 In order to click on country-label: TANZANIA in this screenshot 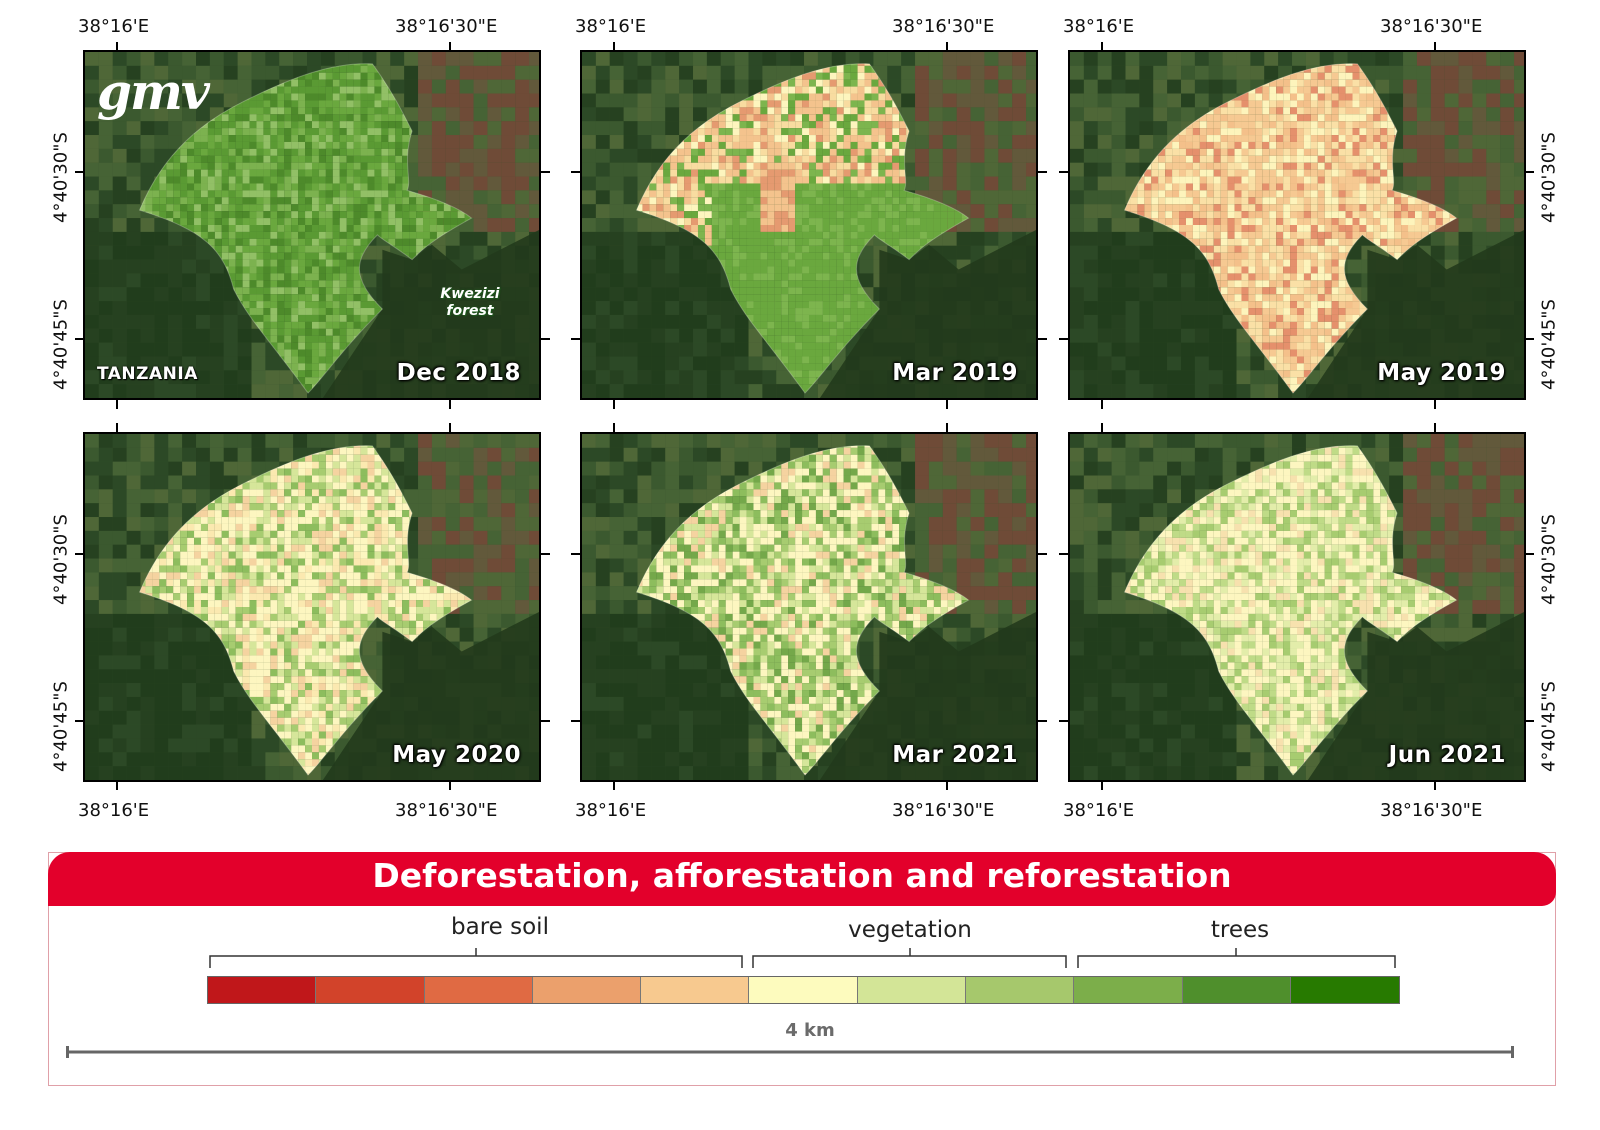, I will do `click(147, 374)`.